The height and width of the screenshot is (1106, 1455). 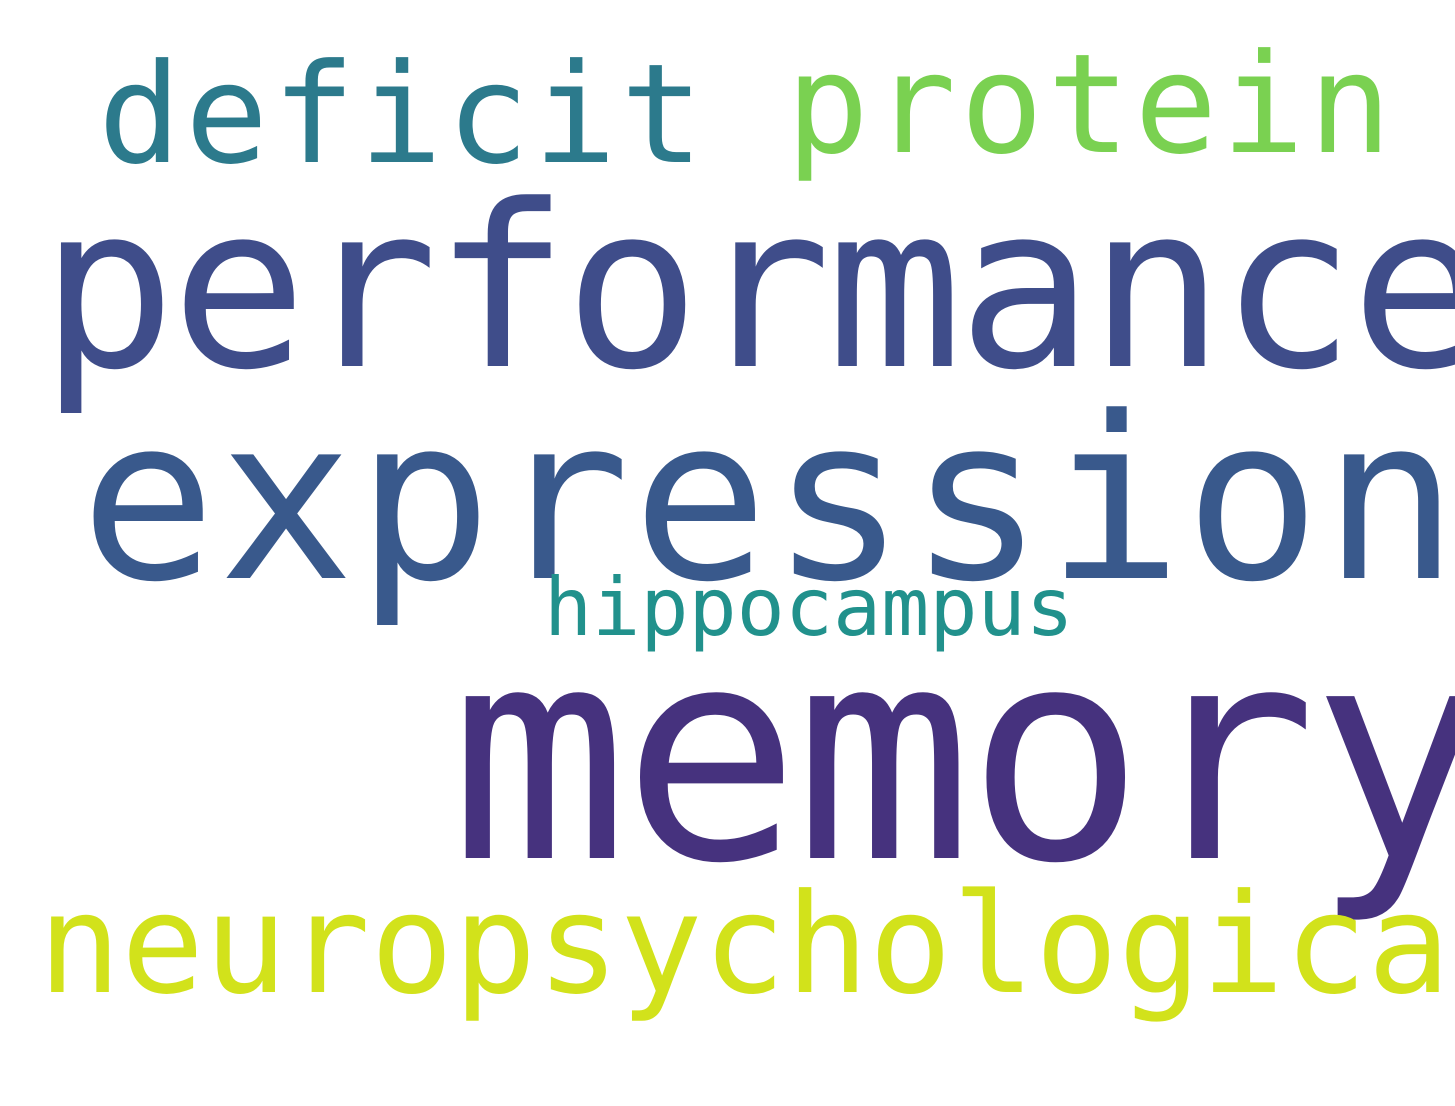 What do you see at coordinates (809, 607) in the screenshot?
I see `word-hippocampus: hippocampus` at bounding box center [809, 607].